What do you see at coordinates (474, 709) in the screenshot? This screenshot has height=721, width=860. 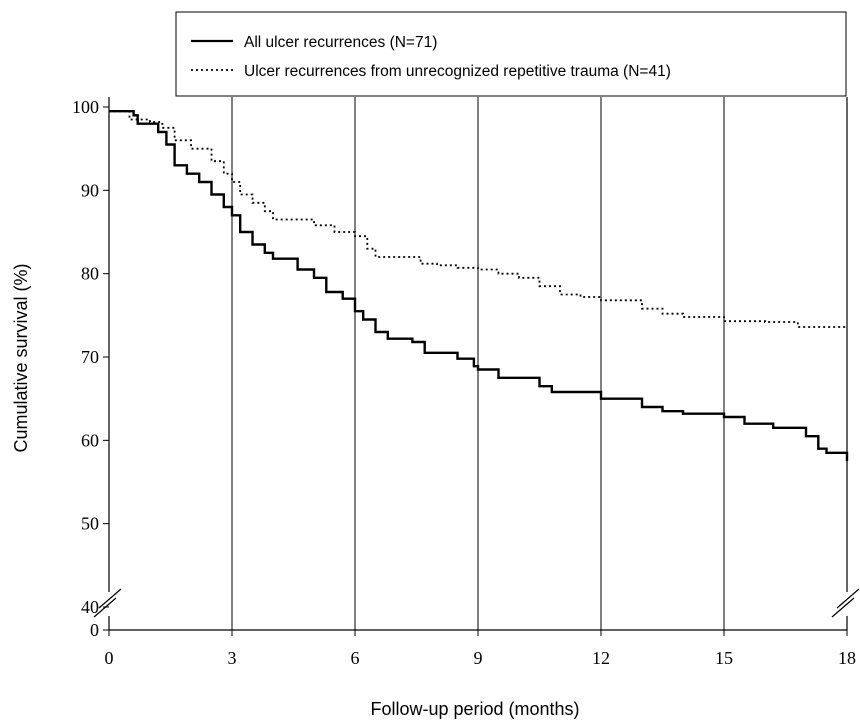 I see `x-axis-title: Follow-up period (months)` at bounding box center [474, 709].